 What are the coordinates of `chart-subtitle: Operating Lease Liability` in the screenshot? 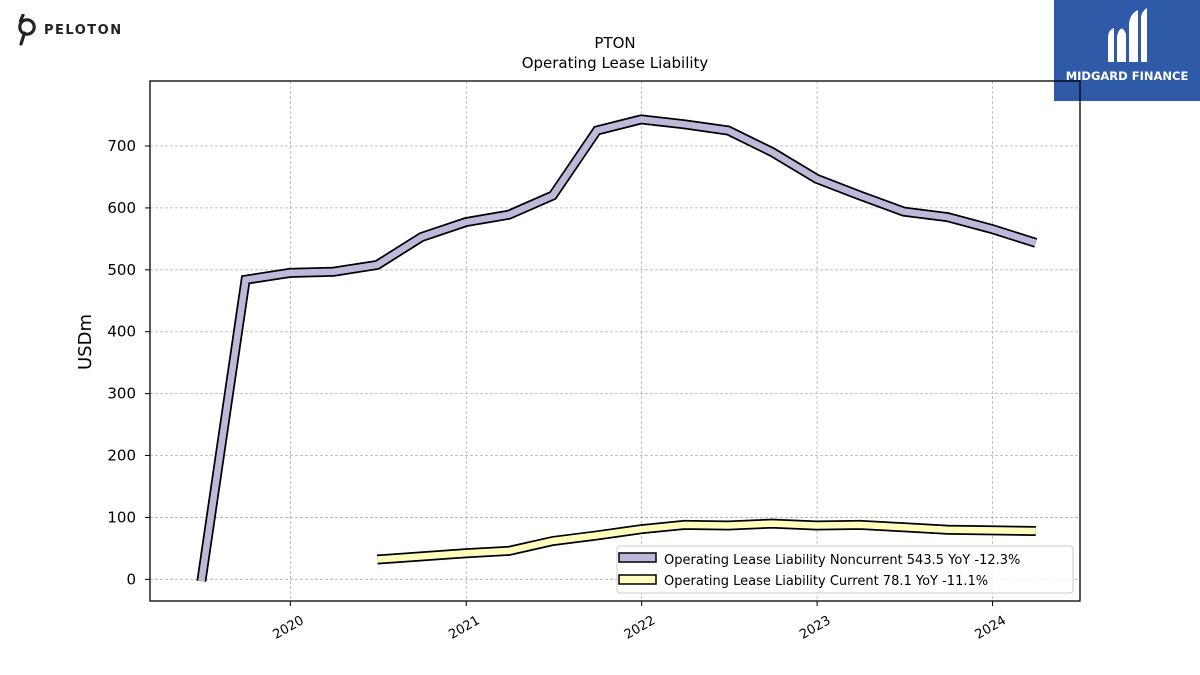 It's located at (615, 63).